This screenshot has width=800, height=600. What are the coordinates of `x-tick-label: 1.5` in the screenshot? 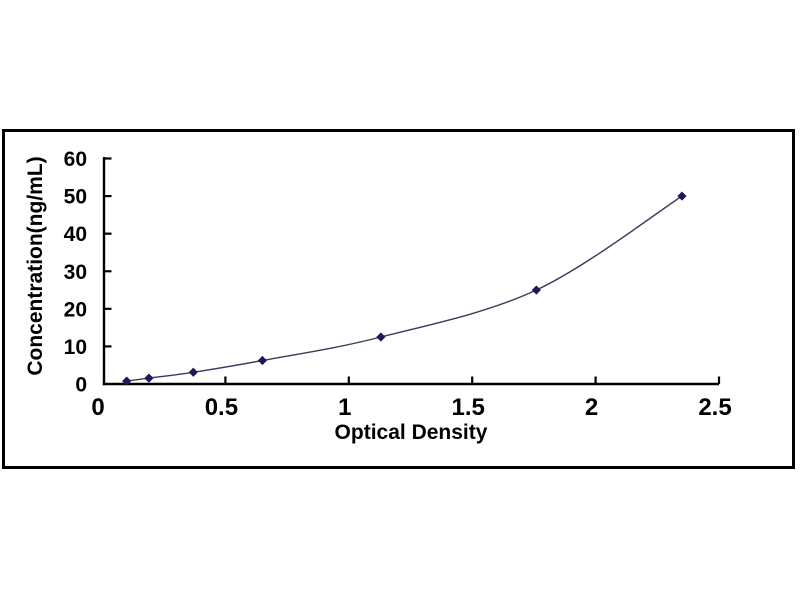 It's located at (468, 407).